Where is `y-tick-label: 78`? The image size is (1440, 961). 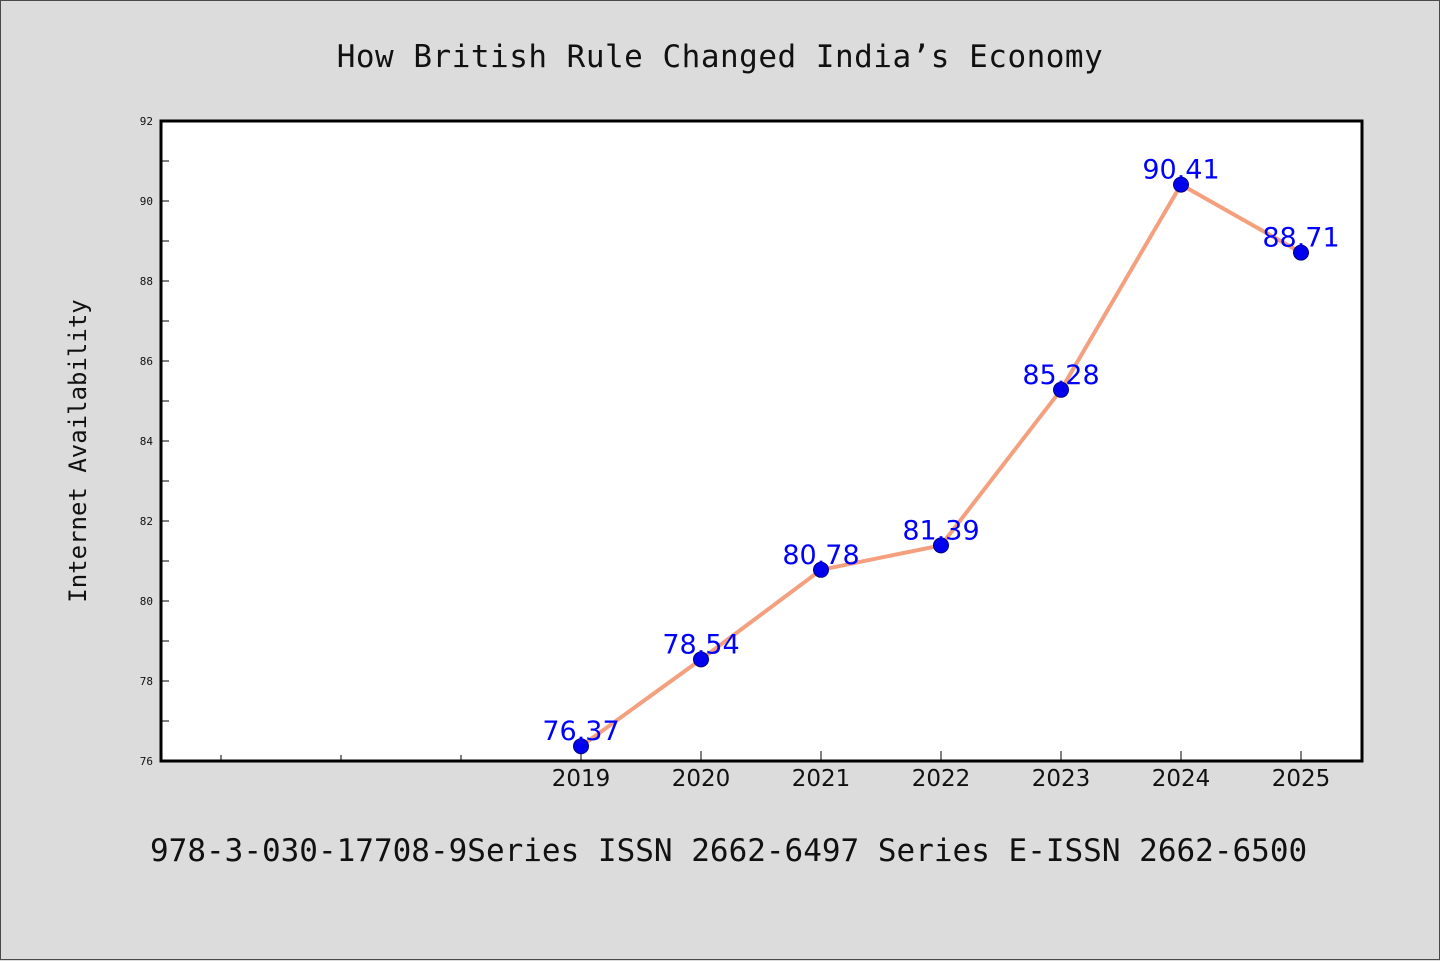
y-tick-label: 78 is located at coordinates (146, 681).